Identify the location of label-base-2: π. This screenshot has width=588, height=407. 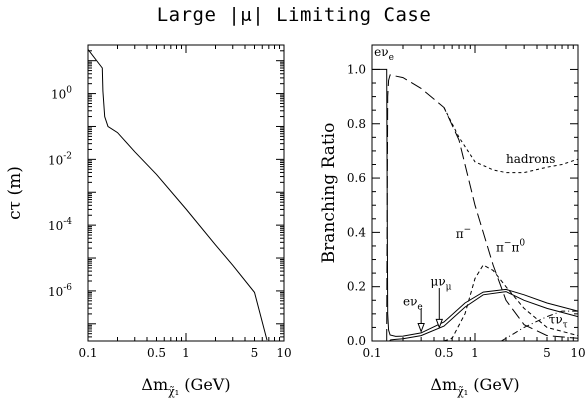
(515, 247).